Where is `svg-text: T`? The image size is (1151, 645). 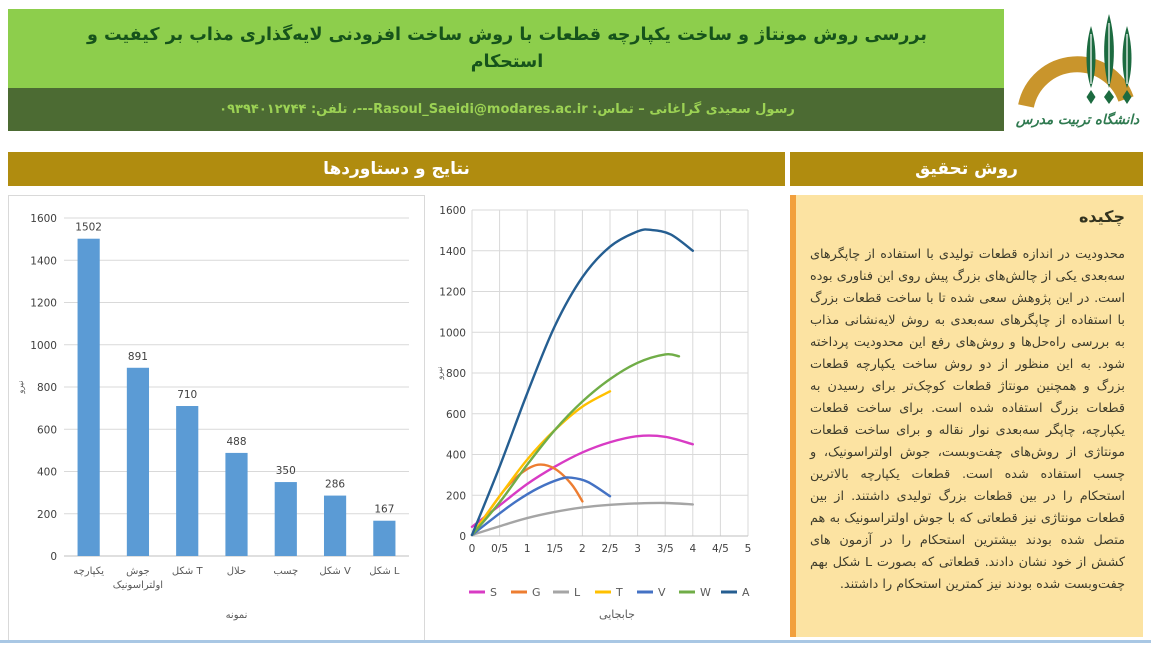 svg-text: T is located at coordinates (619, 592).